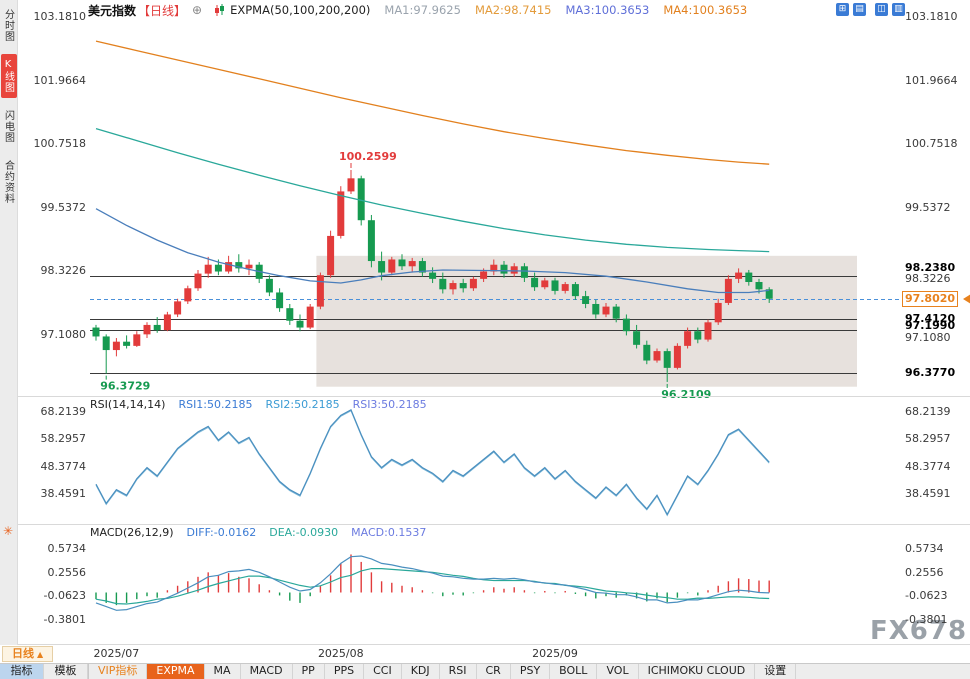 The width and height of the screenshot is (970, 679). Describe the element at coordinates (389, 404) in the screenshot. I see `rsi-3-value: RSI3:50.2185` at that location.